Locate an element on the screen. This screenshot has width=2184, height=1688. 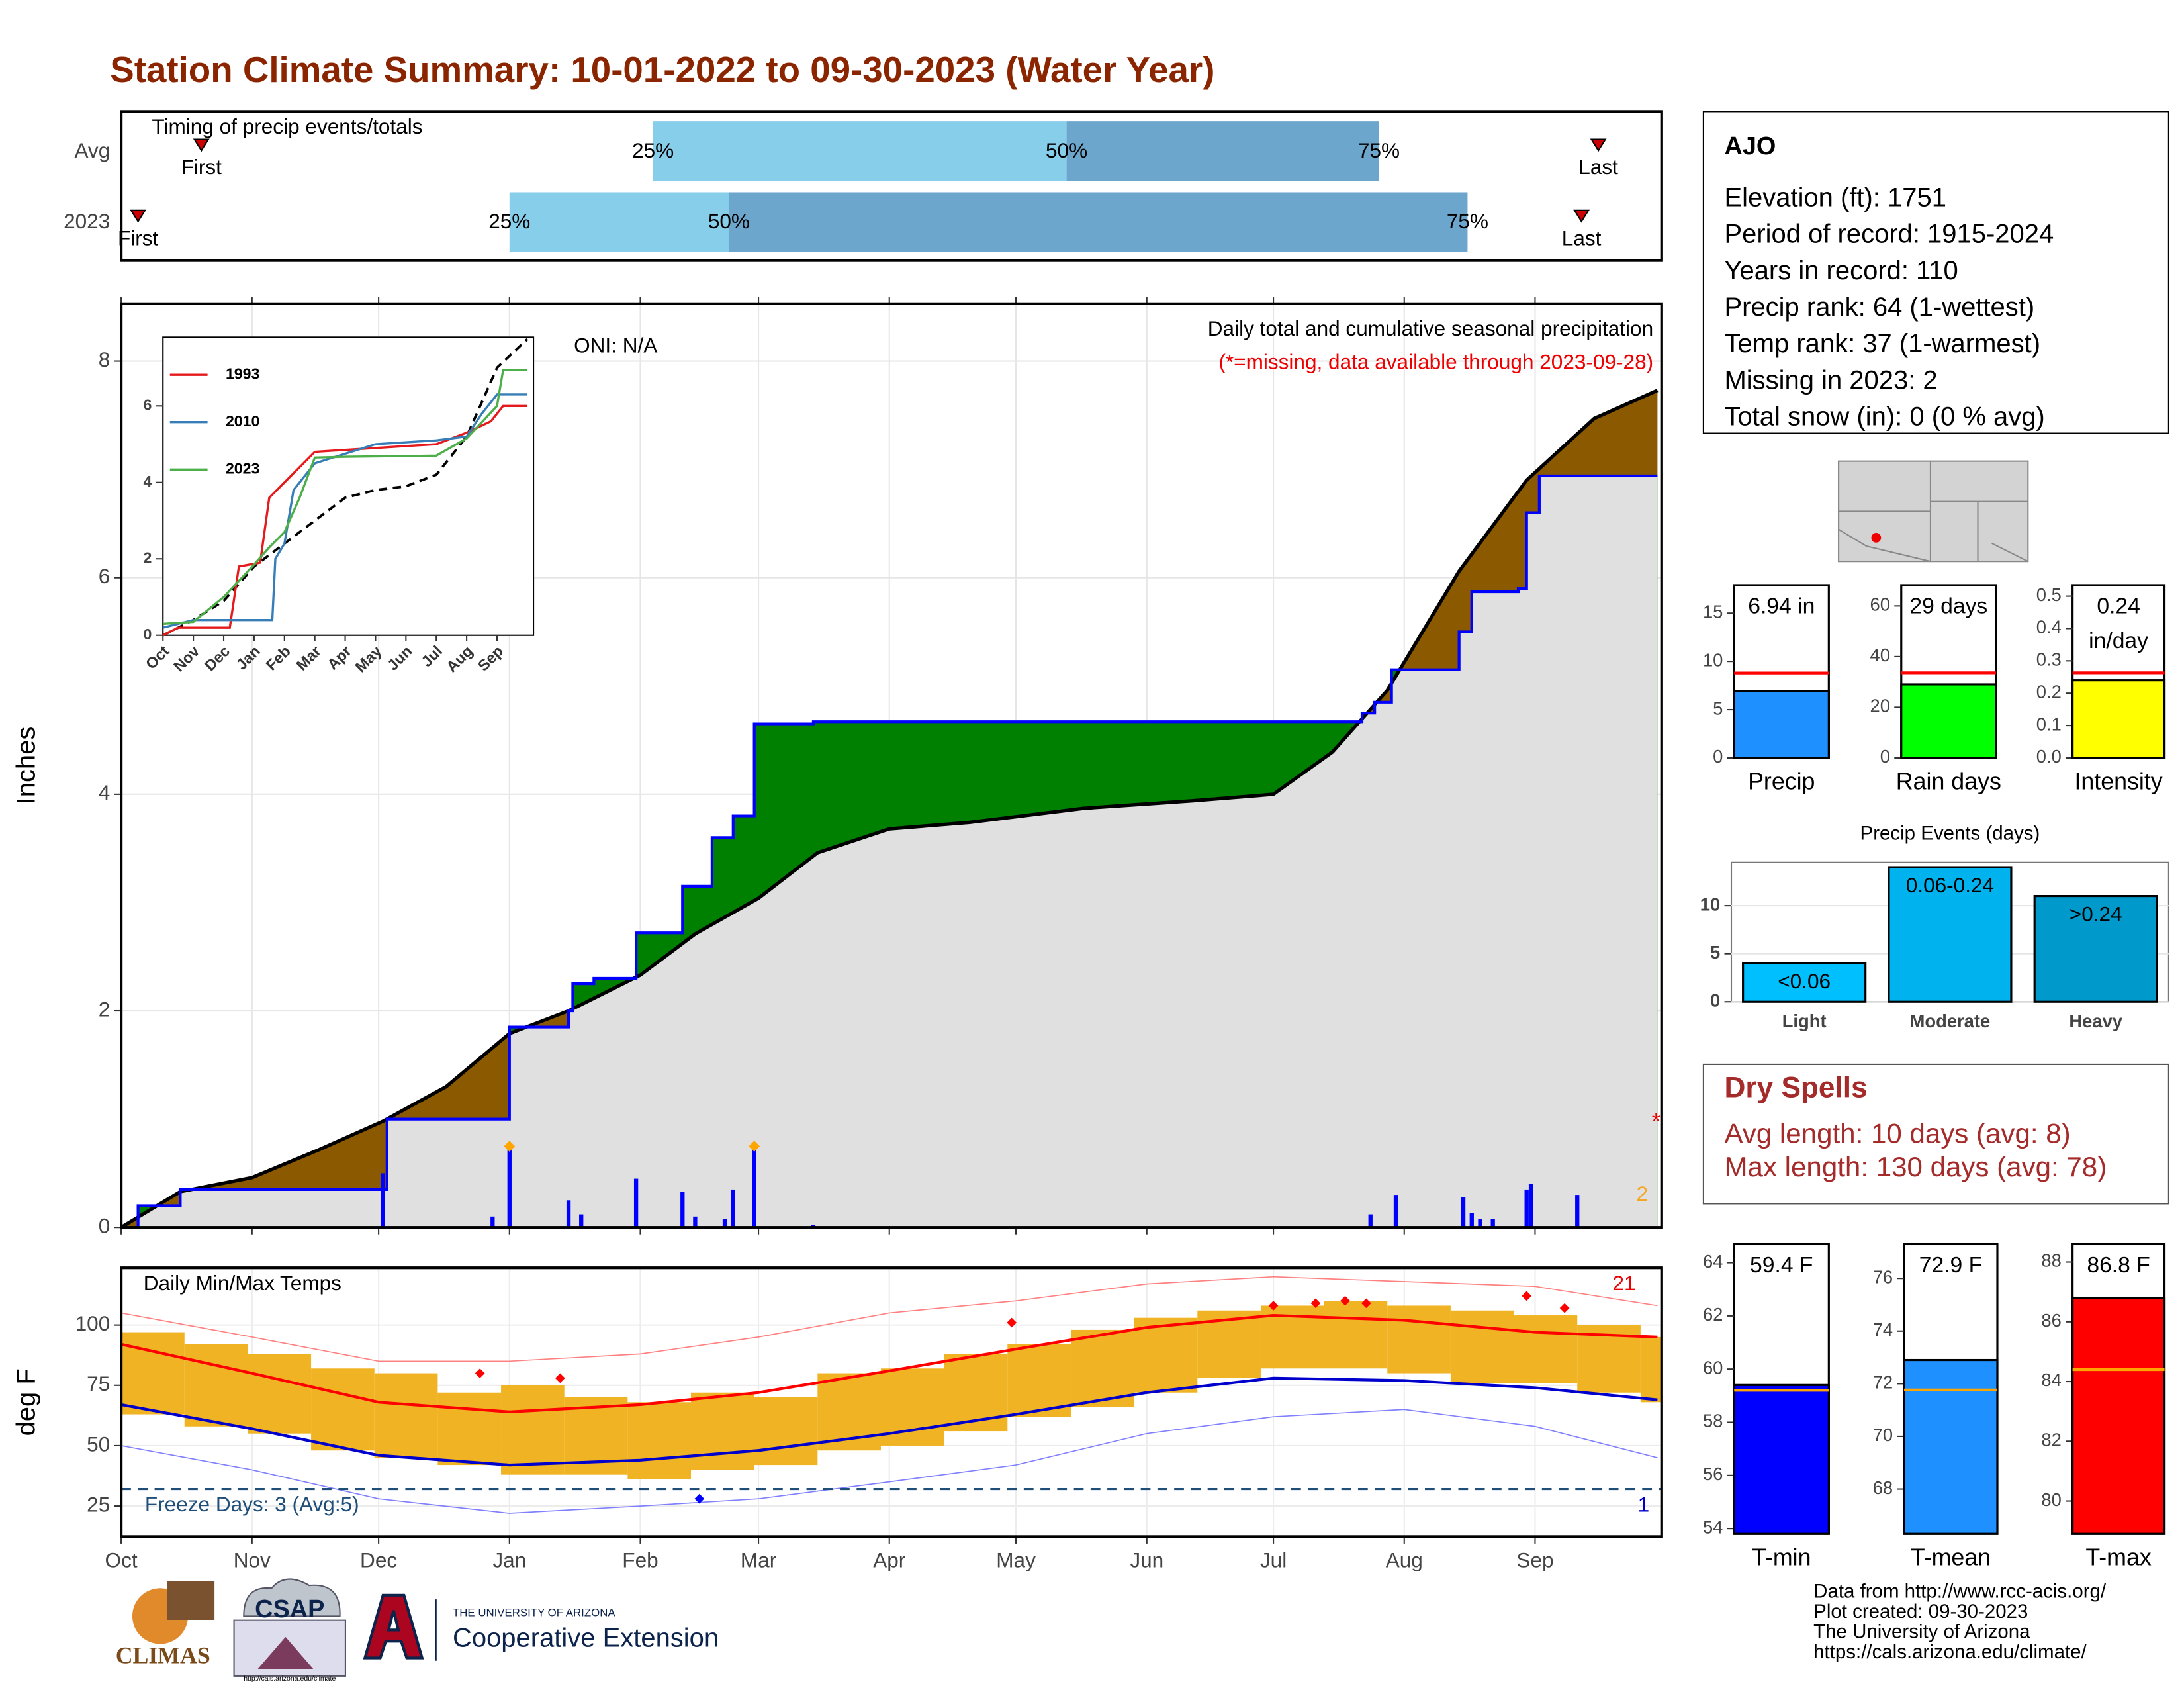
y-tick-label: 0.0 is located at coordinates (2049, 756).